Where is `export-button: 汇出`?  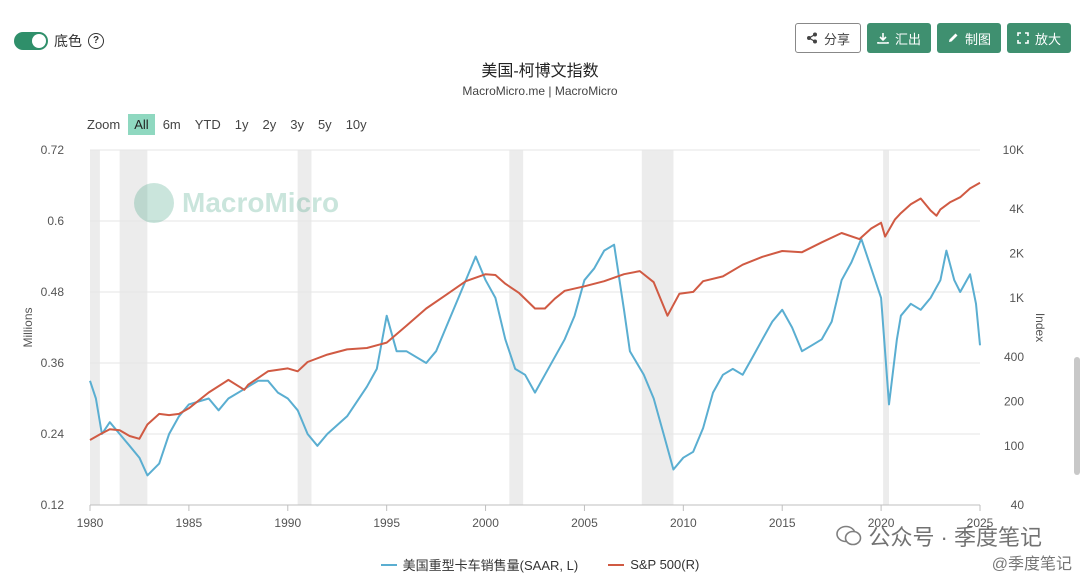 export-button: 汇出 is located at coordinates (898, 38).